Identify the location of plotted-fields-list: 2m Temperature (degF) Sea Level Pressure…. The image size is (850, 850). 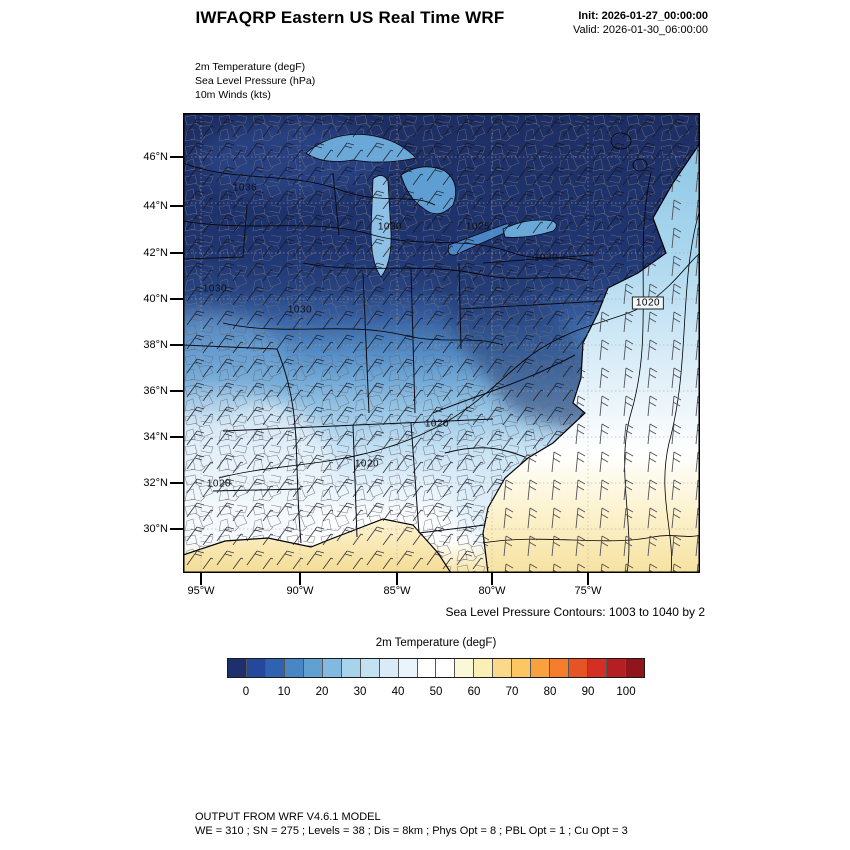
(255, 81).